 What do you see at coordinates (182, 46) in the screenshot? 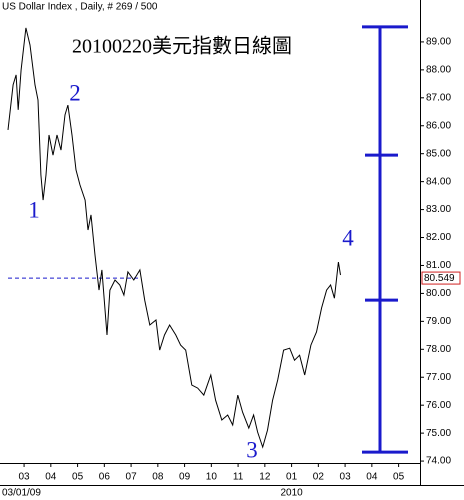
I see `chart-subtitle: 20100220美元指數日線圖` at bounding box center [182, 46].